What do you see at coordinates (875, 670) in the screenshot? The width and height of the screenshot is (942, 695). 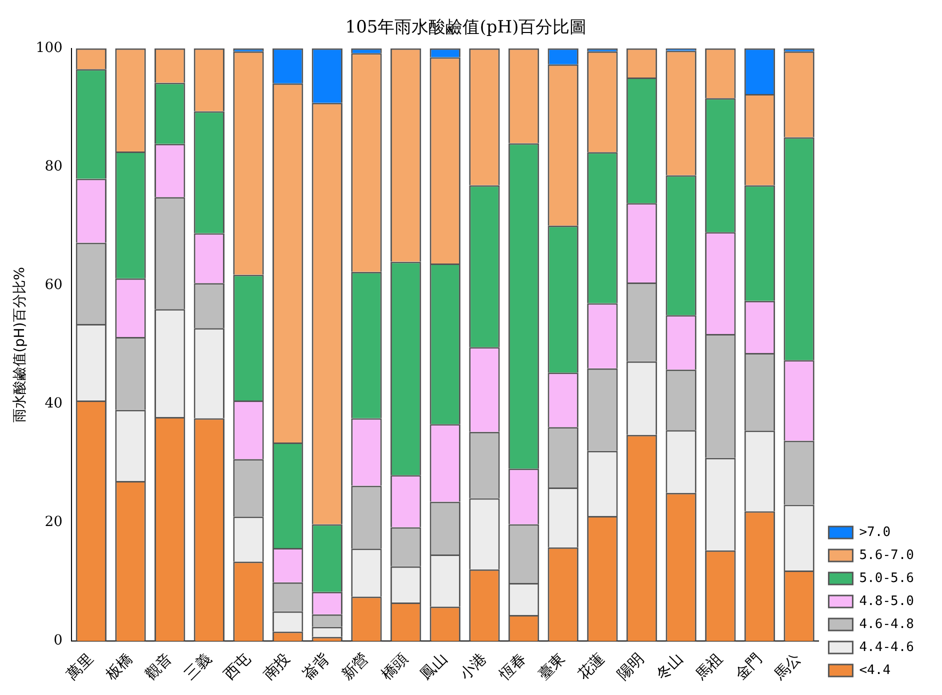 I see `legend-label: <4.4` at bounding box center [875, 670].